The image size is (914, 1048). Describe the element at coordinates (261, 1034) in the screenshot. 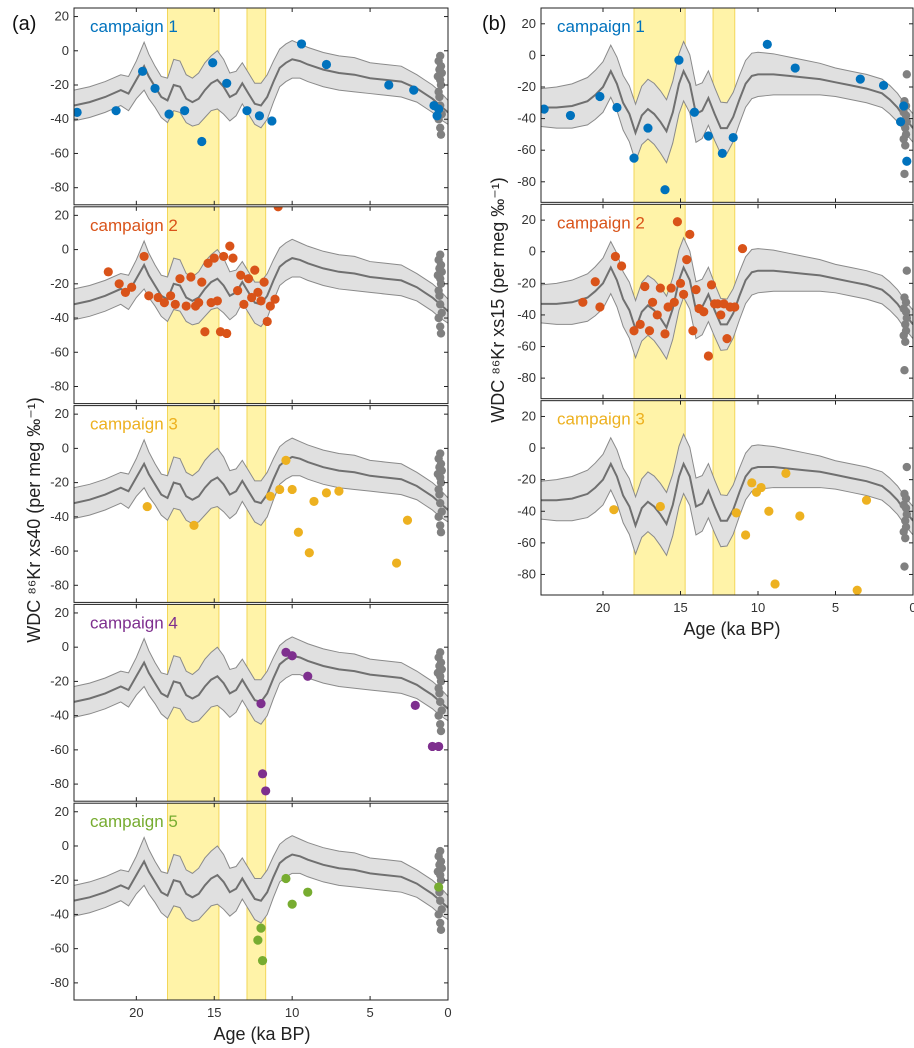

I see `x-axis-label-a: Age (ka BP)` at that location.